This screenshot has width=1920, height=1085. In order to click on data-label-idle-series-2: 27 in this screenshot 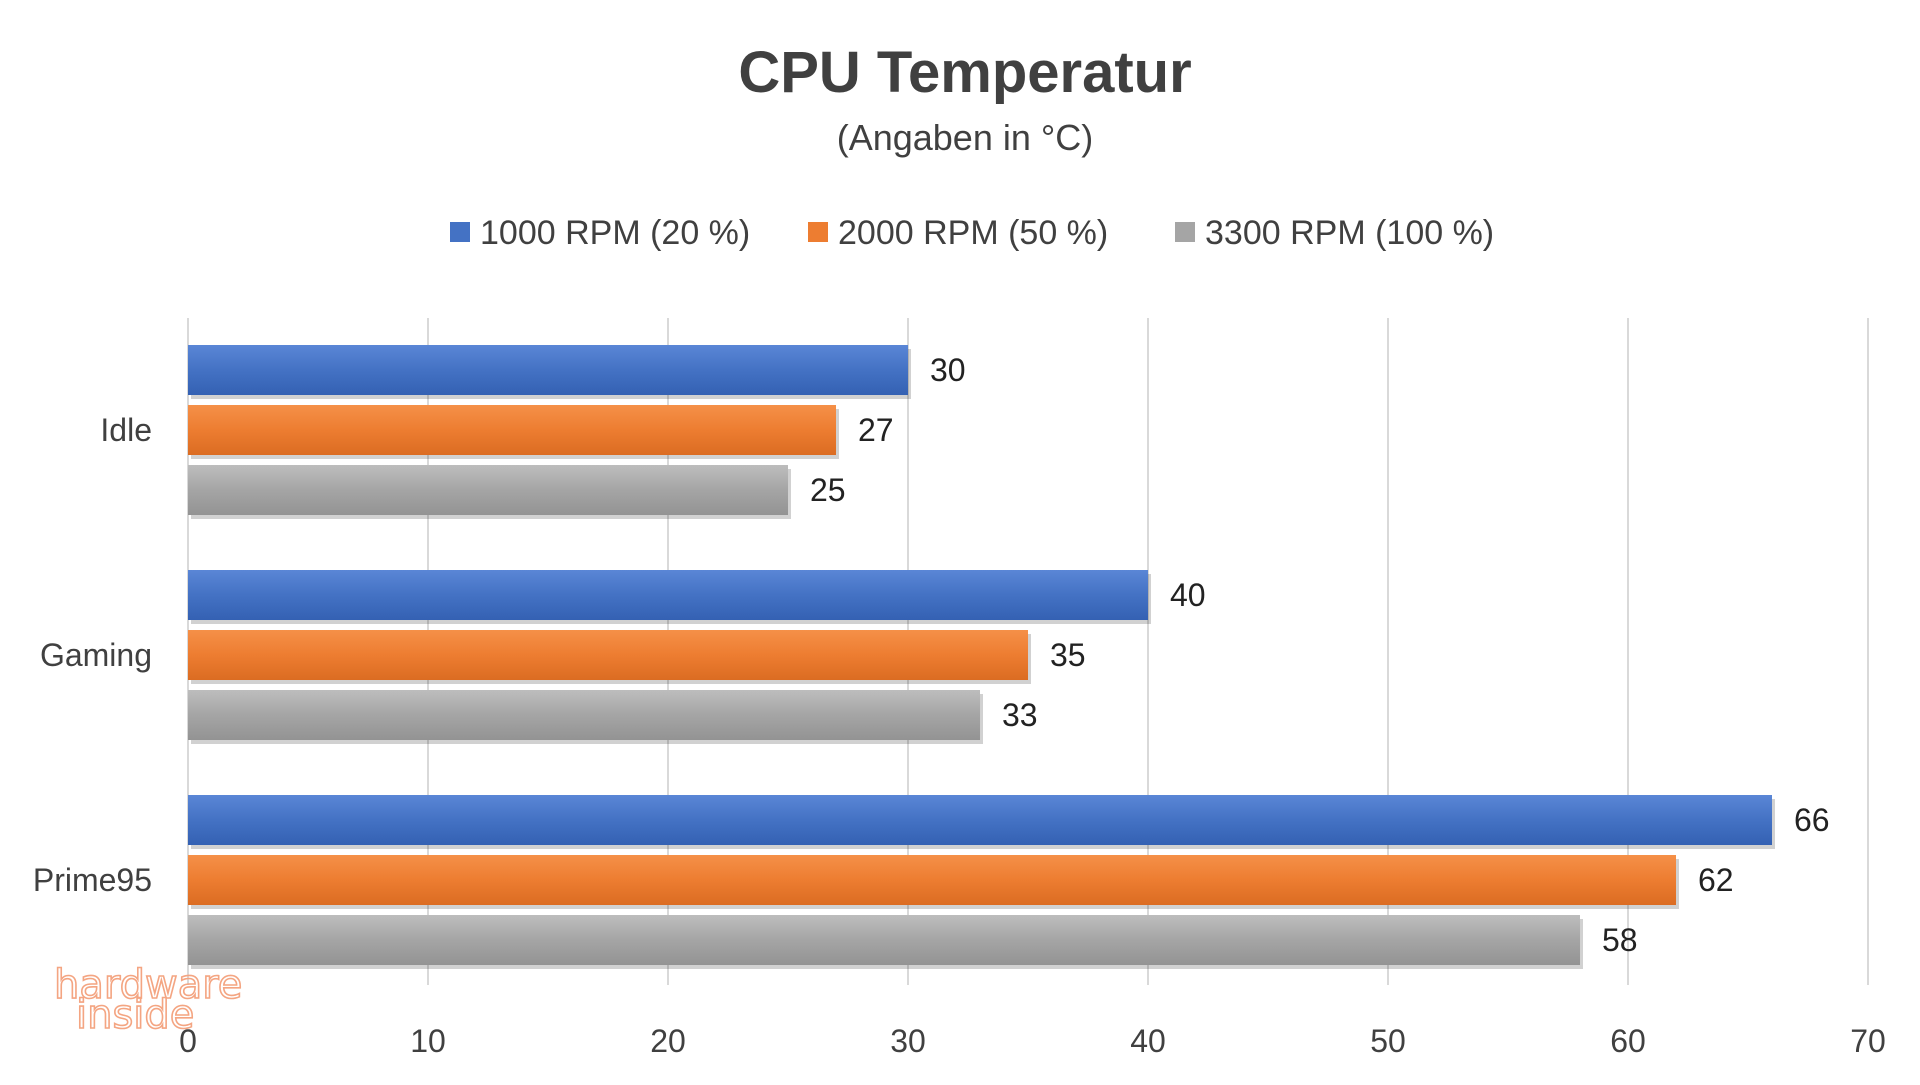, I will do `click(876, 430)`.